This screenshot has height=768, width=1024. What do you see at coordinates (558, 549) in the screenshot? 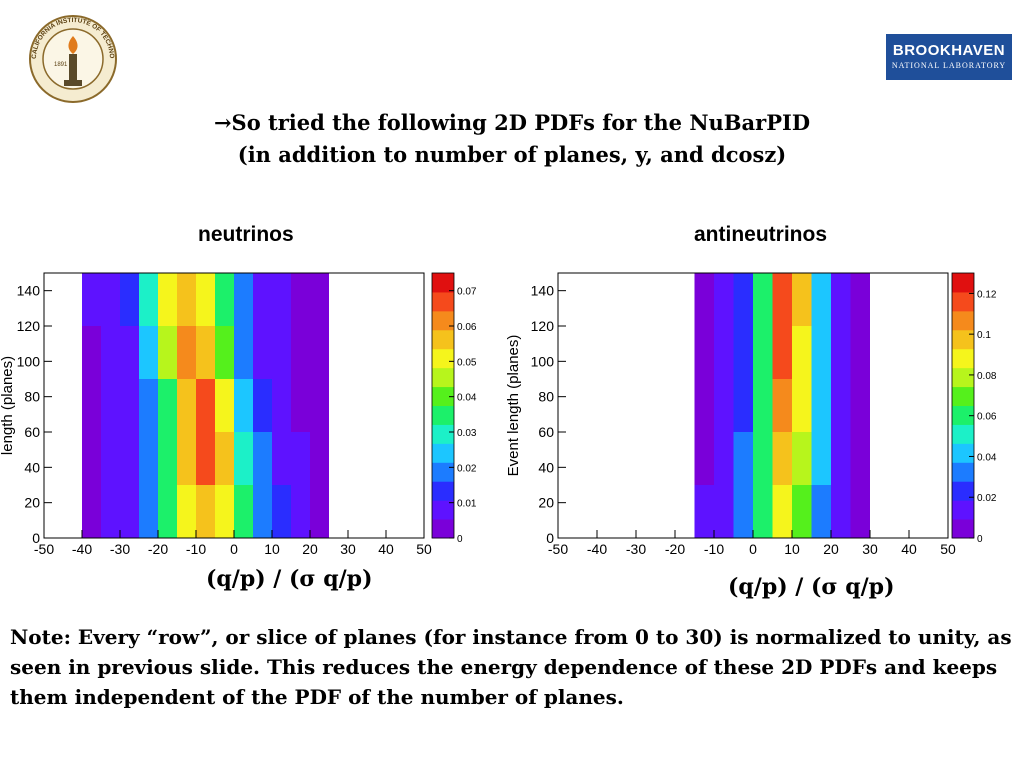
I see `antineutrinos-x-tick-label: -50` at bounding box center [558, 549].